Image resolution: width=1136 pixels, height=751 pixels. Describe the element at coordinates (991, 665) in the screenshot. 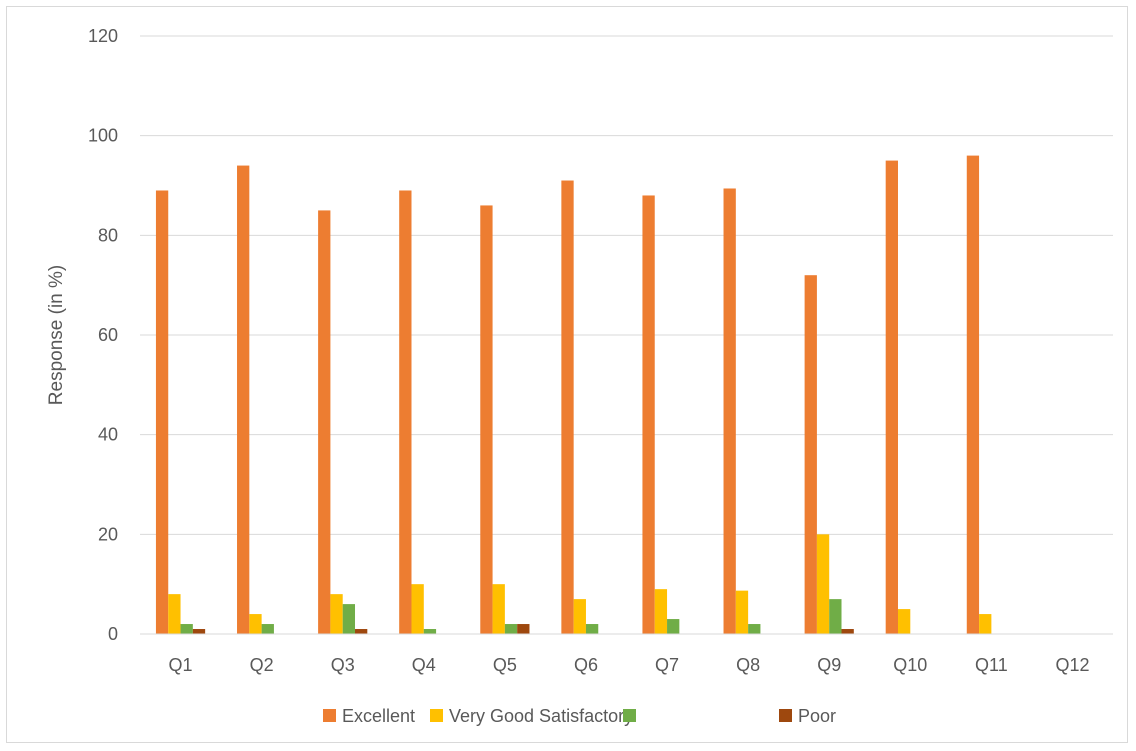

I see `x-tick-label: Q11` at that location.